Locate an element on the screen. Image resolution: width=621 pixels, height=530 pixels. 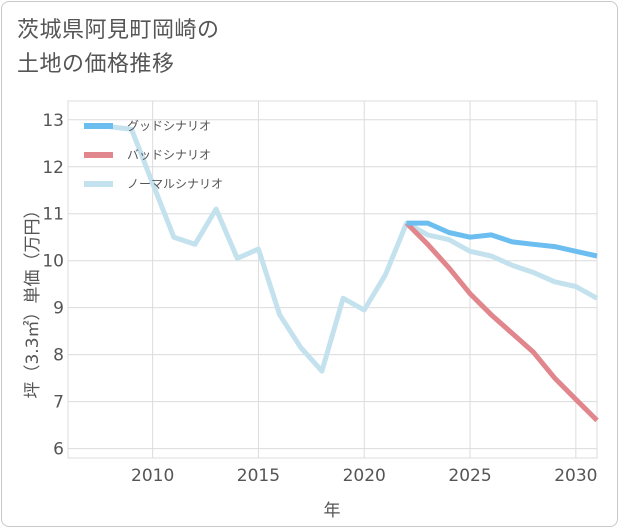
legend-label: グッドシナリオ is located at coordinates (169, 126).